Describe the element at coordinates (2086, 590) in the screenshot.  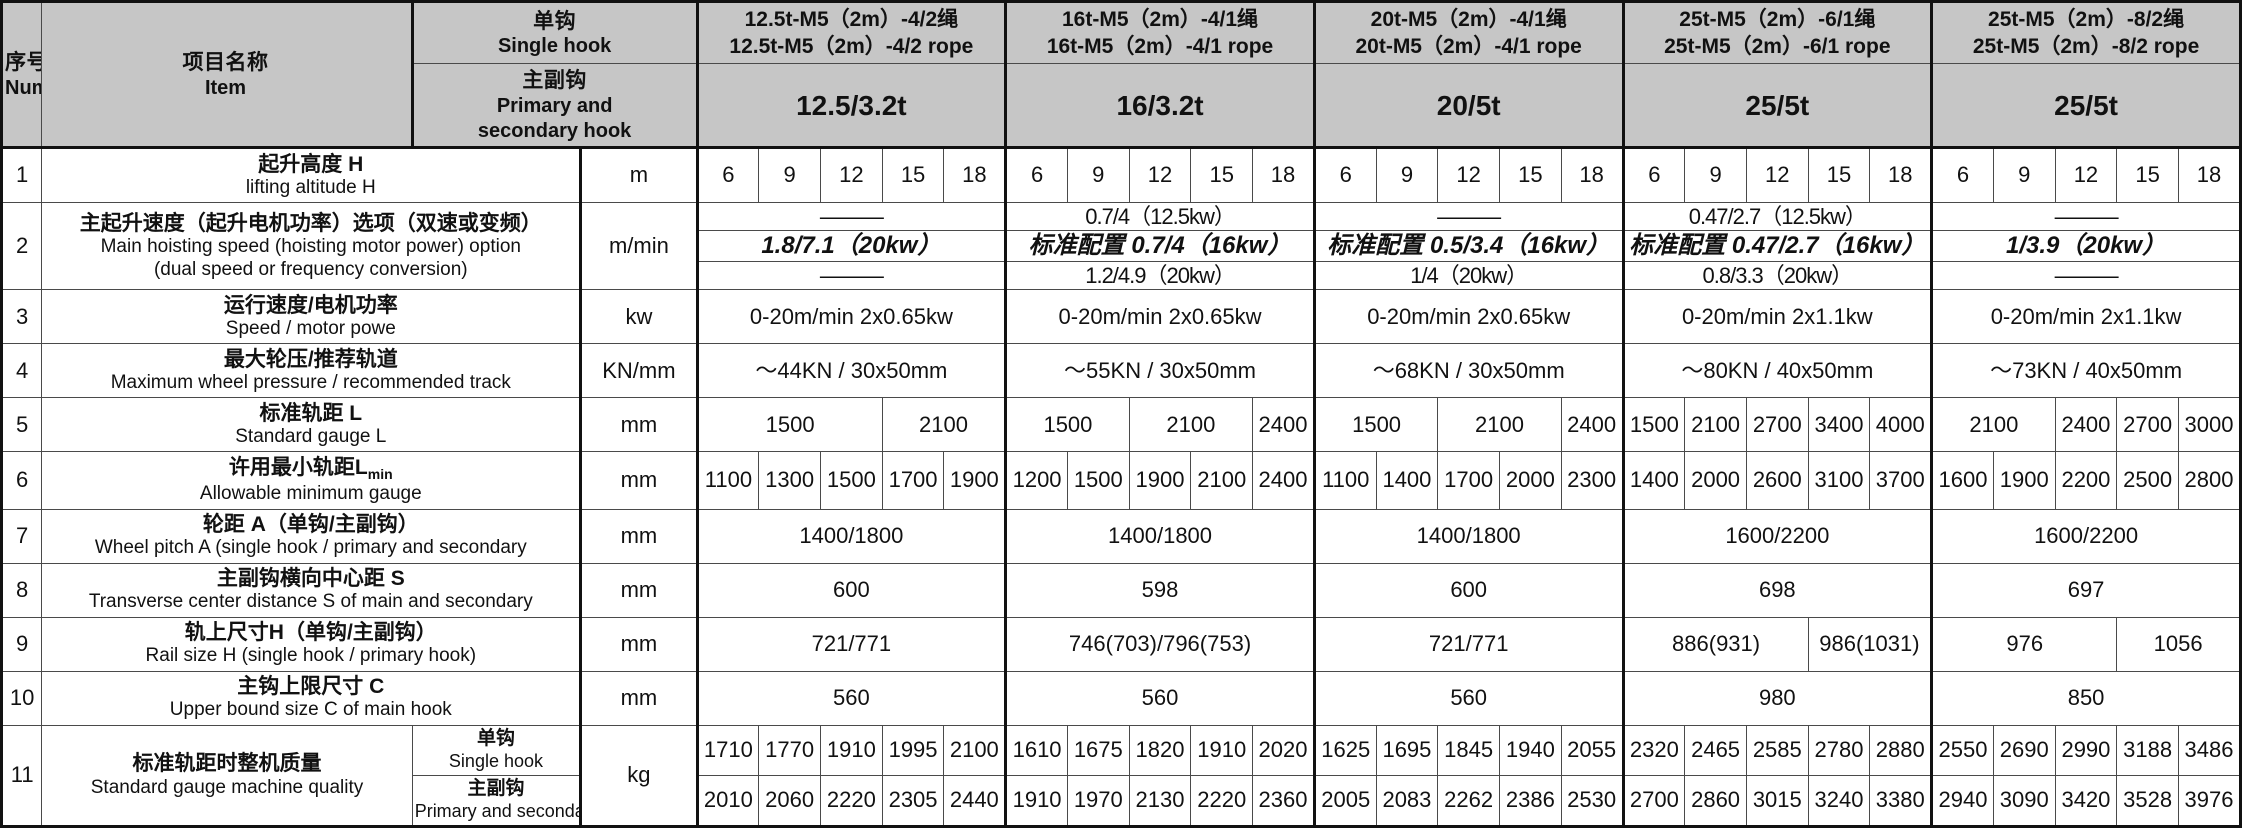
I see `value-cell: 697` at that location.